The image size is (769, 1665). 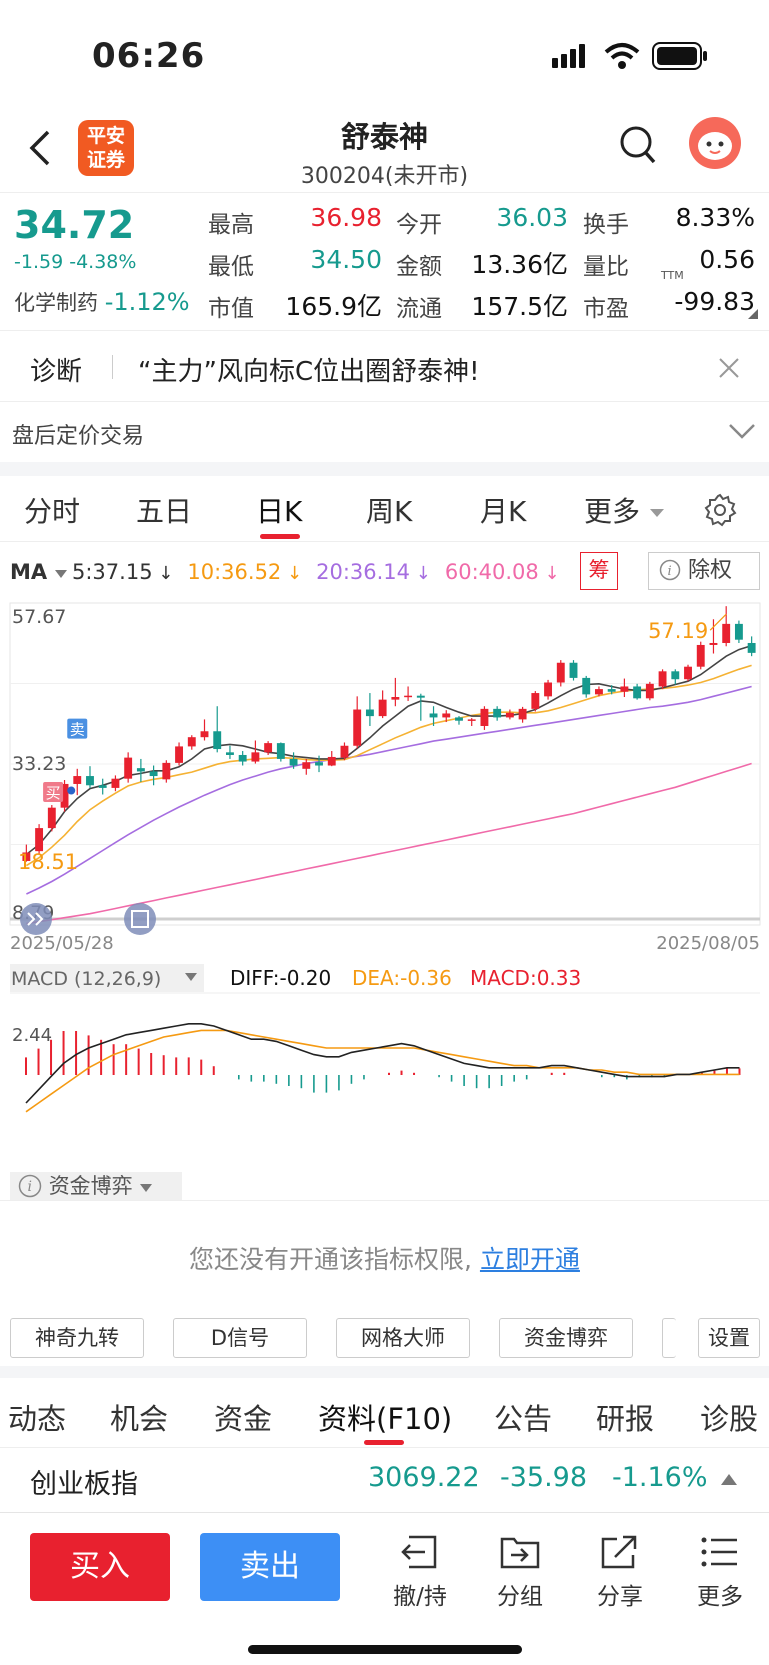 I want to click on ex-rights-button: i 除权, so click(x=704, y=571).